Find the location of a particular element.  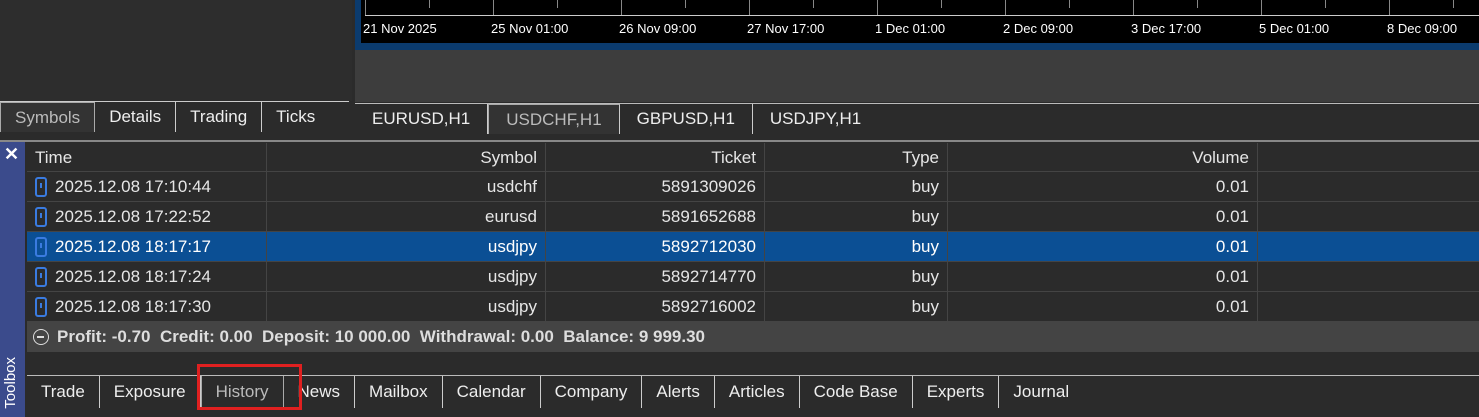

close-icon: ✕ is located at coordinates (12, 154).